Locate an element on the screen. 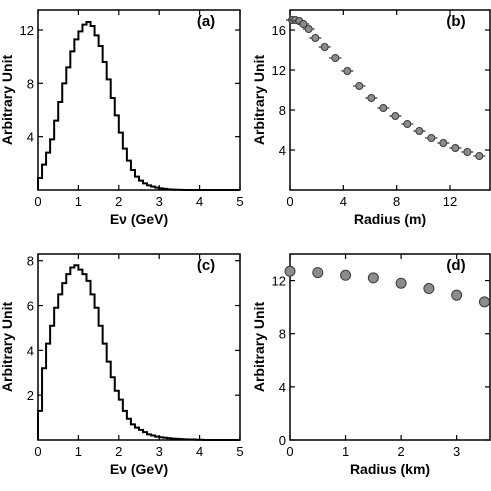 The image size is (491, 491). panel-a-histogram-line is located at coordinates (138, 106).